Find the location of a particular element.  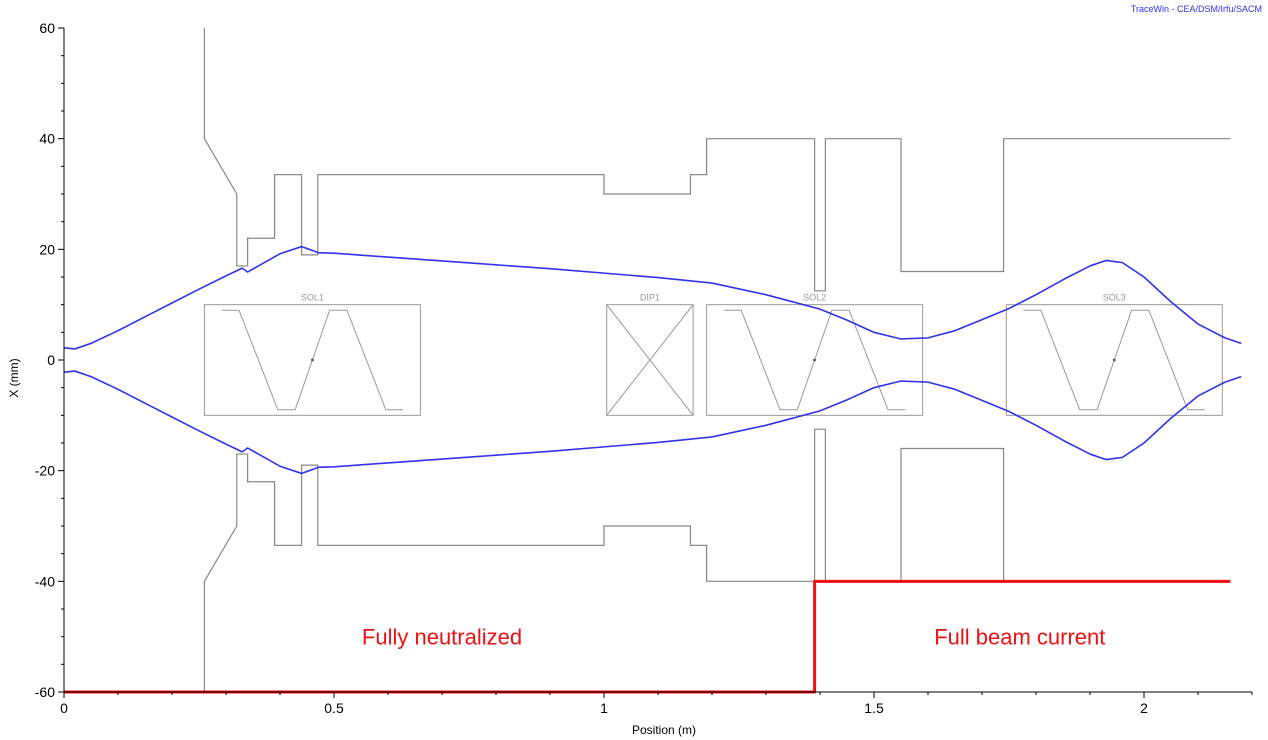

element-center-sol3 is located at coordinates (1114, 360).